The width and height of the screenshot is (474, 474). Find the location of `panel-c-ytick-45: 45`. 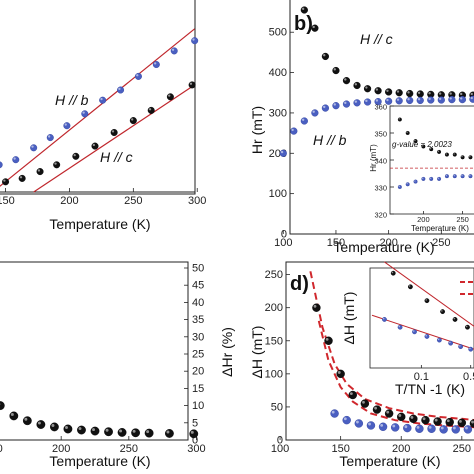

panel-c-ytick-45: 45 is located at coordinates (198, 286).